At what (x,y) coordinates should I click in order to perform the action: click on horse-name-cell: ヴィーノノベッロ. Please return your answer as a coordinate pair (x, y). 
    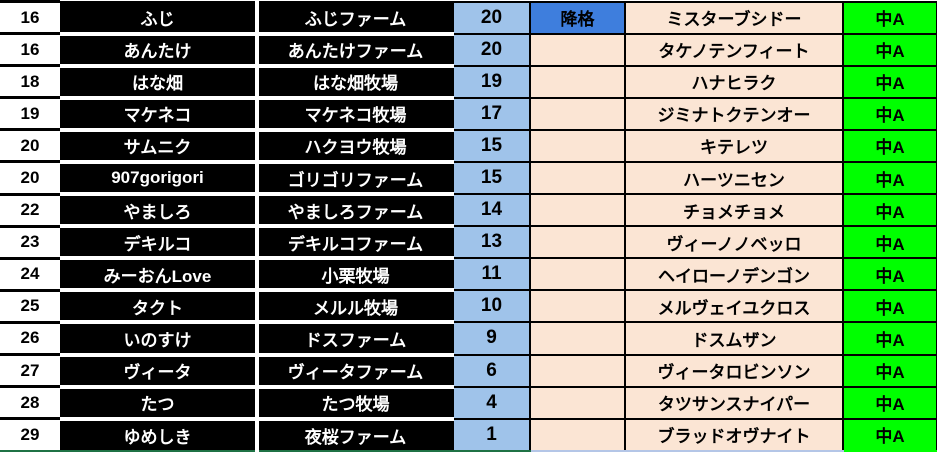
    Looking at the image, I should click on (734, 242).